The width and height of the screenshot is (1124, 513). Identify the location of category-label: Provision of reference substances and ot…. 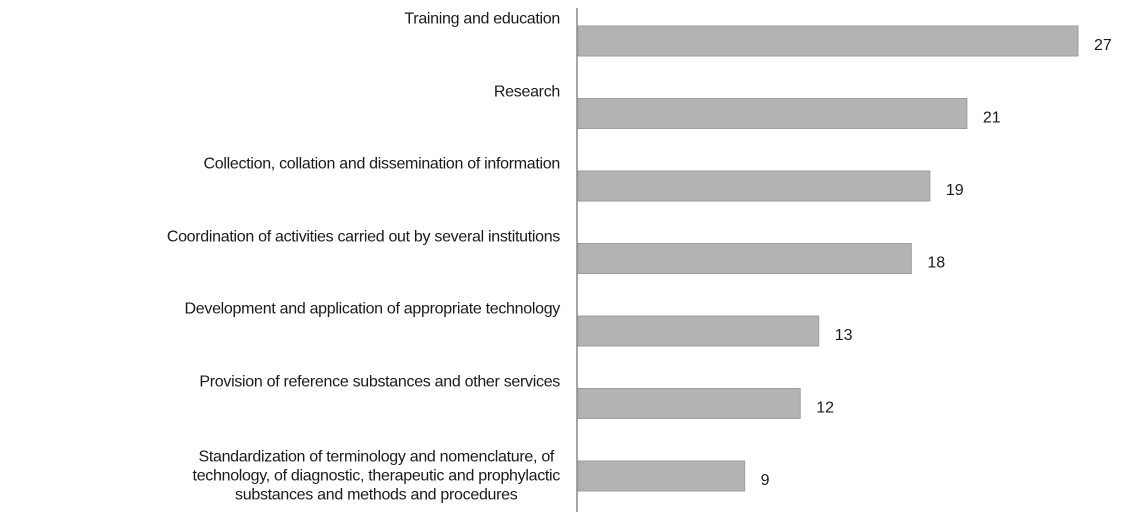
(379, 381).